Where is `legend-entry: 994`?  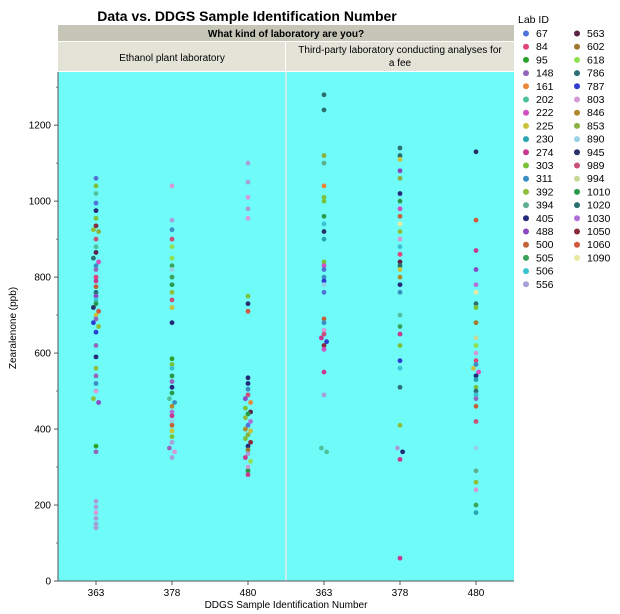
legend-entry: 994 is located at coordinates (596, 179).